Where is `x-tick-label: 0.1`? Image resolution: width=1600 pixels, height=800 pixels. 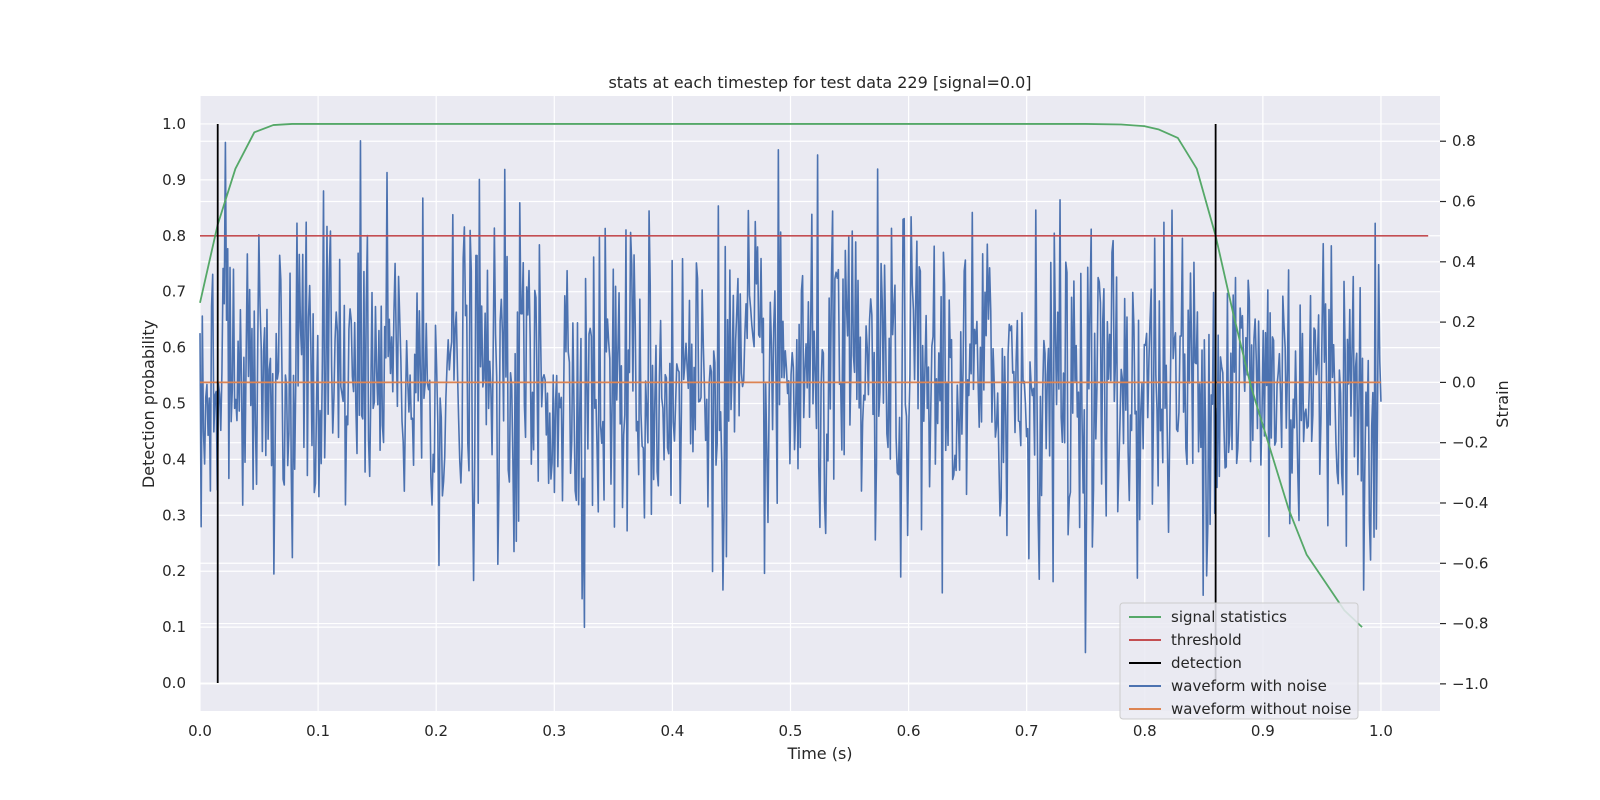 x-tick-label: 0.1 is located at coordinates (318, 731).